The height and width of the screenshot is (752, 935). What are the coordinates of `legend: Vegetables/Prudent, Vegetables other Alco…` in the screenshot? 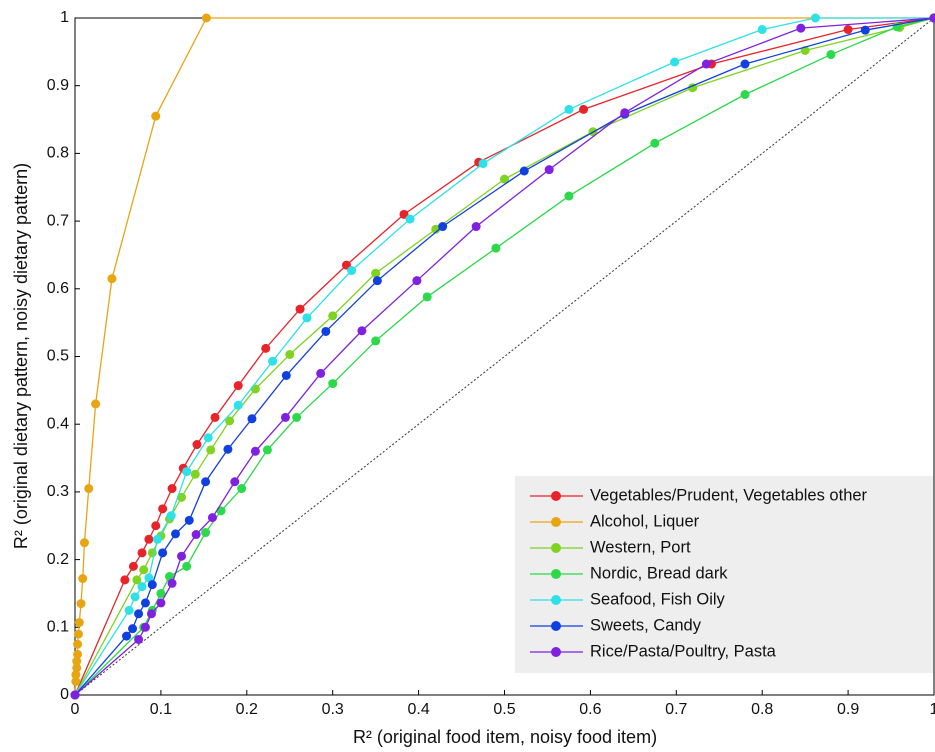 It's located at (724, 574).